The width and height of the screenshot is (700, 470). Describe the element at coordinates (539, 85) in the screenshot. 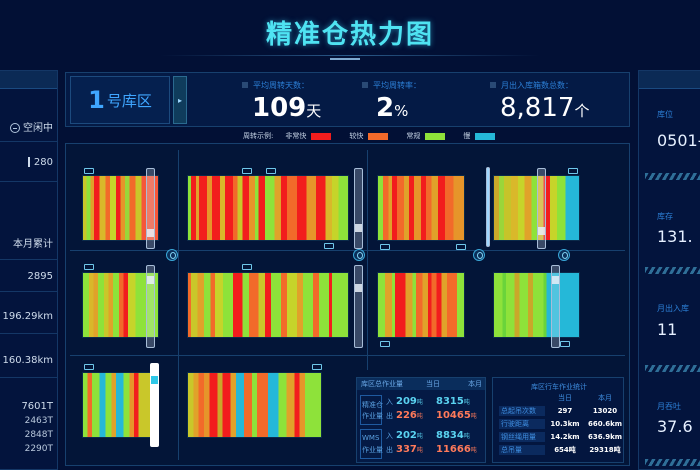

I see `kpi-label: 月出入库箱数总数：` at that location.